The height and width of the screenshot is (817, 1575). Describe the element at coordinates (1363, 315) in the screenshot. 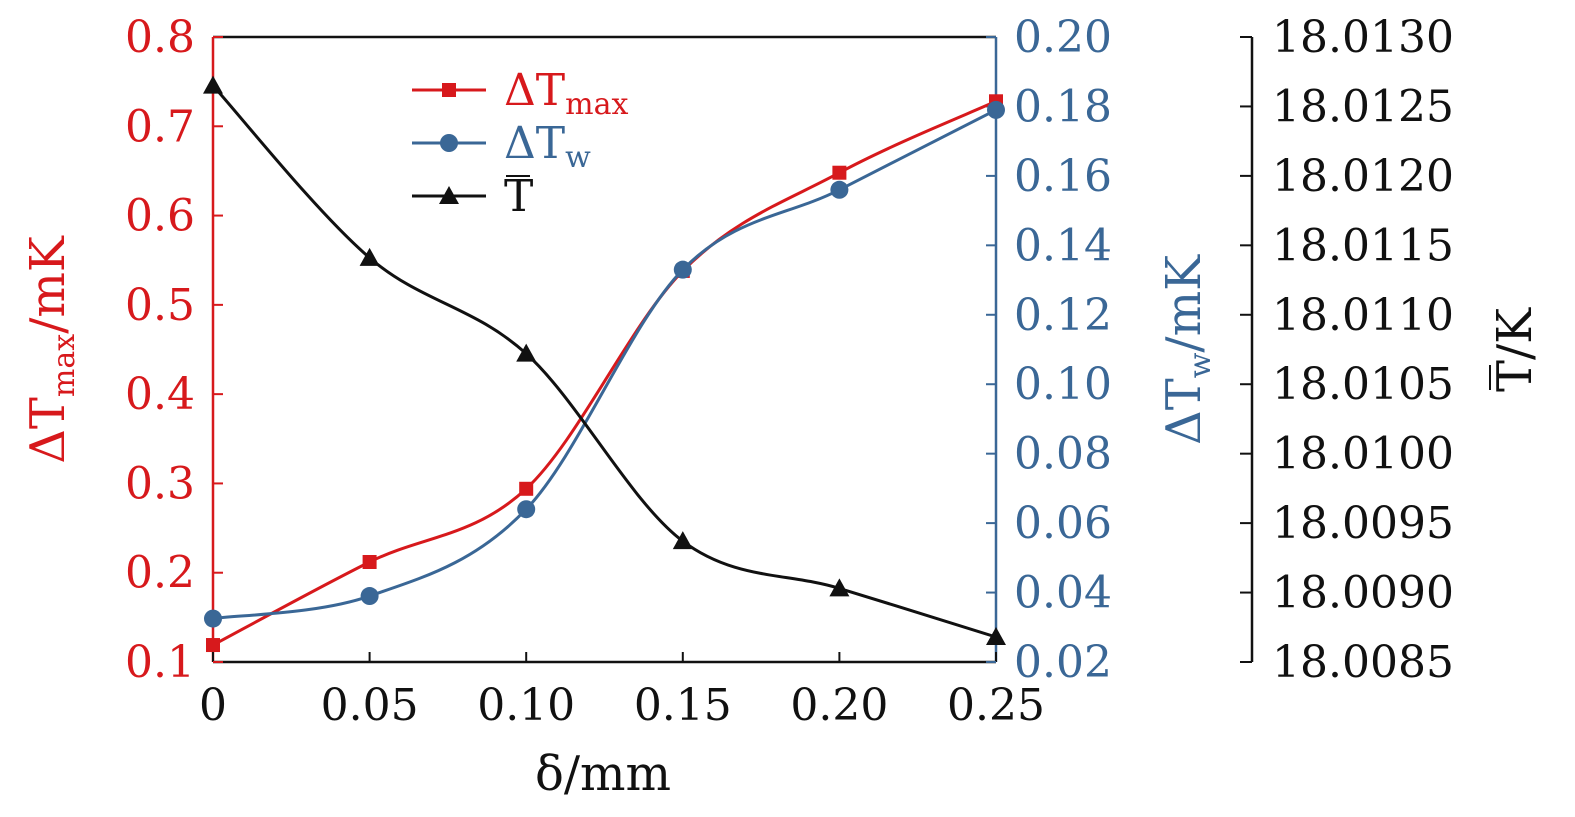

I see `far-right-y-tick-label: 18.0110` at that location.